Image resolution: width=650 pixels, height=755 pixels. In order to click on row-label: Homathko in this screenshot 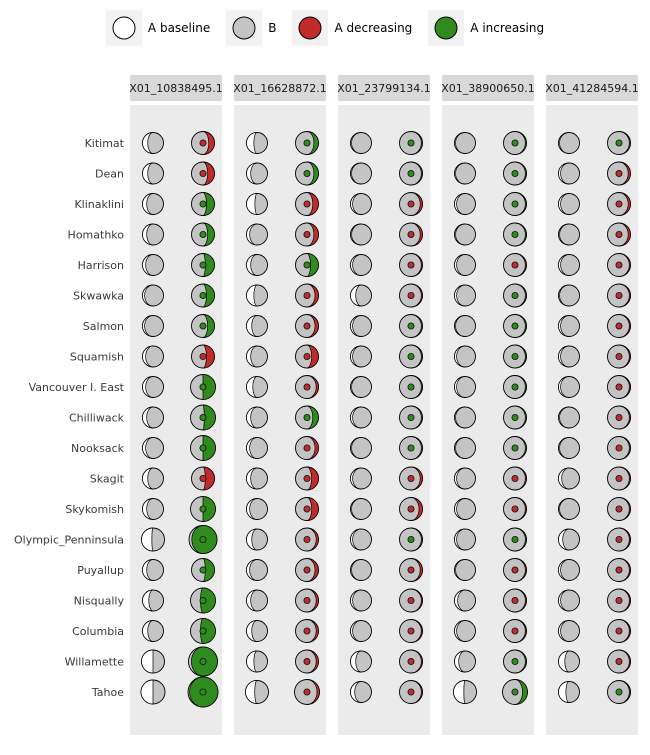, I will do `click(96, 235)`.